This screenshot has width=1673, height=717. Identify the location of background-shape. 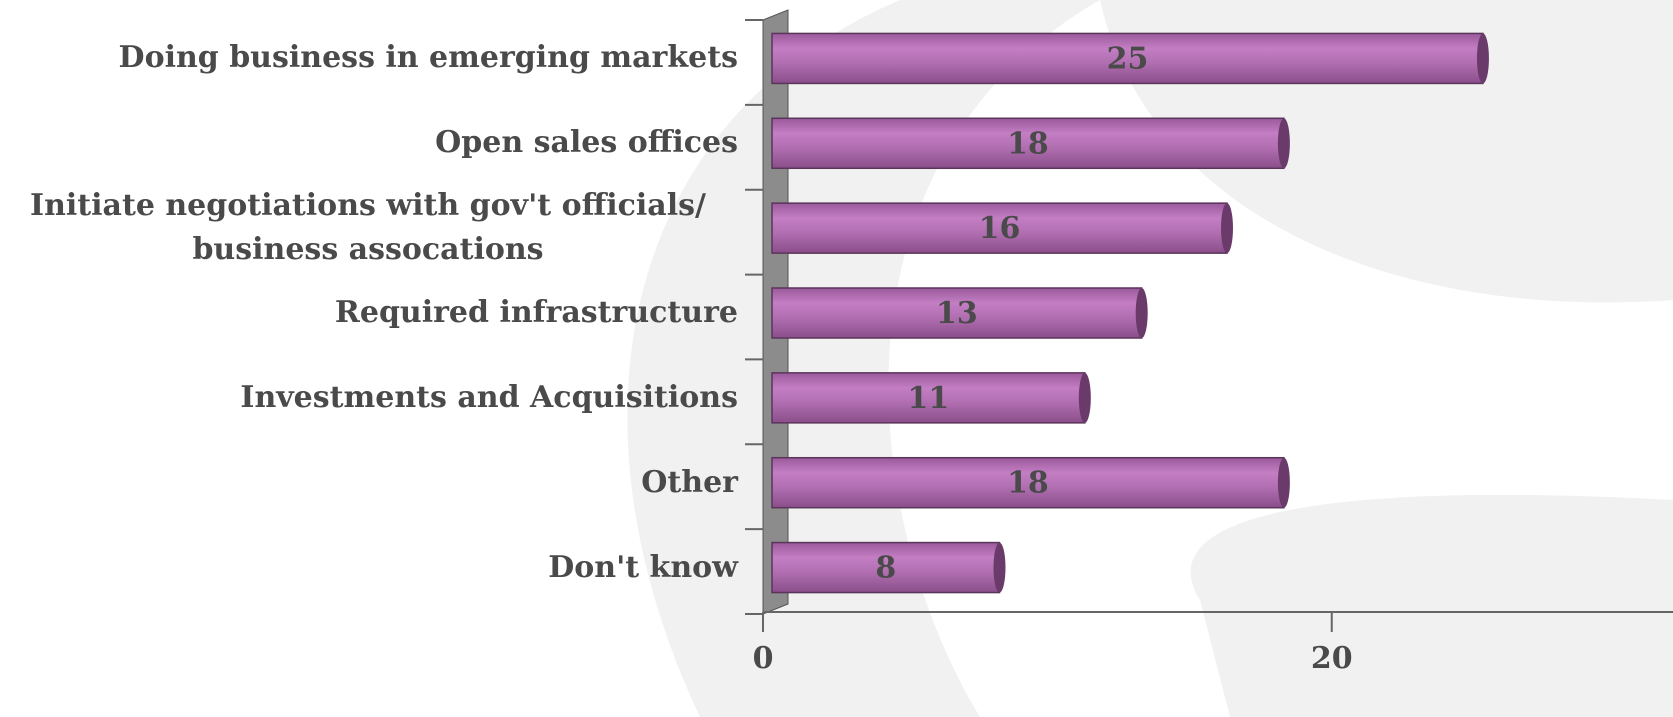
(1431, 605).